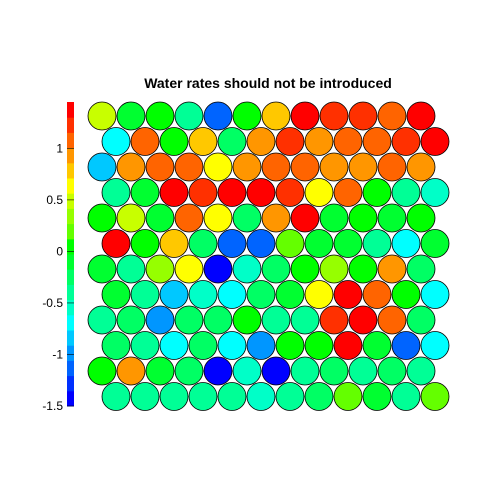 The height and width of the screenshot is (480, 480). I want to click on colorbar-tick-label: 0, so click(59, 251).